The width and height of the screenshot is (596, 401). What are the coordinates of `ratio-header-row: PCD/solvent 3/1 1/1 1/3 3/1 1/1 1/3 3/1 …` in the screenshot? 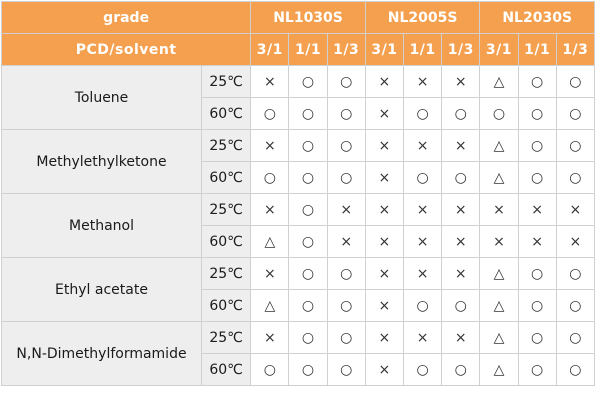 It's located at (298, 49).